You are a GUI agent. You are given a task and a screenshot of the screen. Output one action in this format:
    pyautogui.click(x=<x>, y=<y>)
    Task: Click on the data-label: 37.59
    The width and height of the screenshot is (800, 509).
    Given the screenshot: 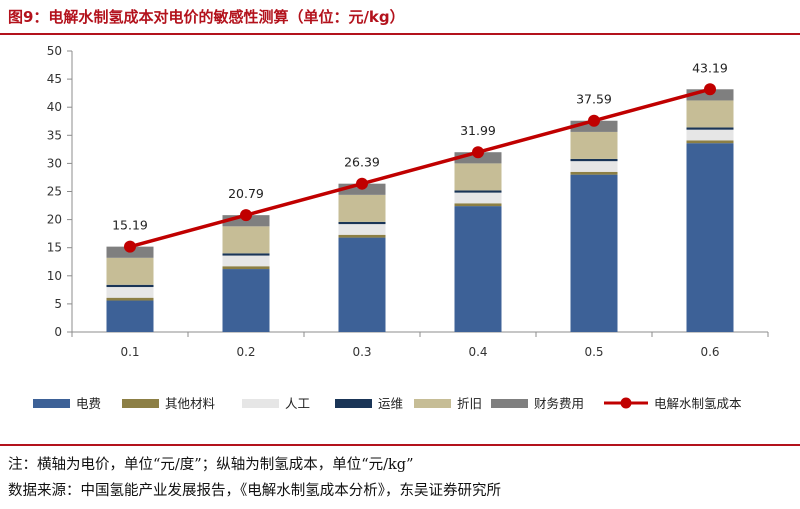 What is the action you would take?
    pyautogui.click(x=594, y=99)
    